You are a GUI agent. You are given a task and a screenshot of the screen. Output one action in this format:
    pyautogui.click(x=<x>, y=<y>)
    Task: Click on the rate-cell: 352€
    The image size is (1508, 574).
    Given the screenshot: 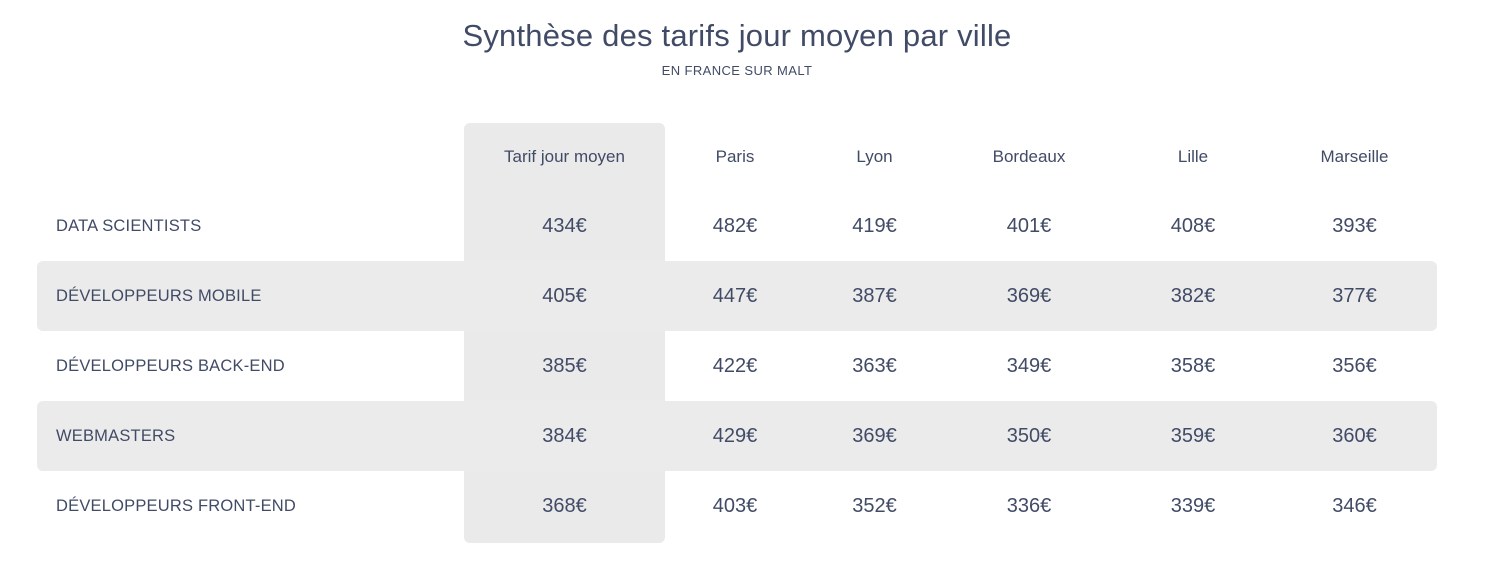 What is the action you would take?
    pyautogui.click(x=874, y=505)
    